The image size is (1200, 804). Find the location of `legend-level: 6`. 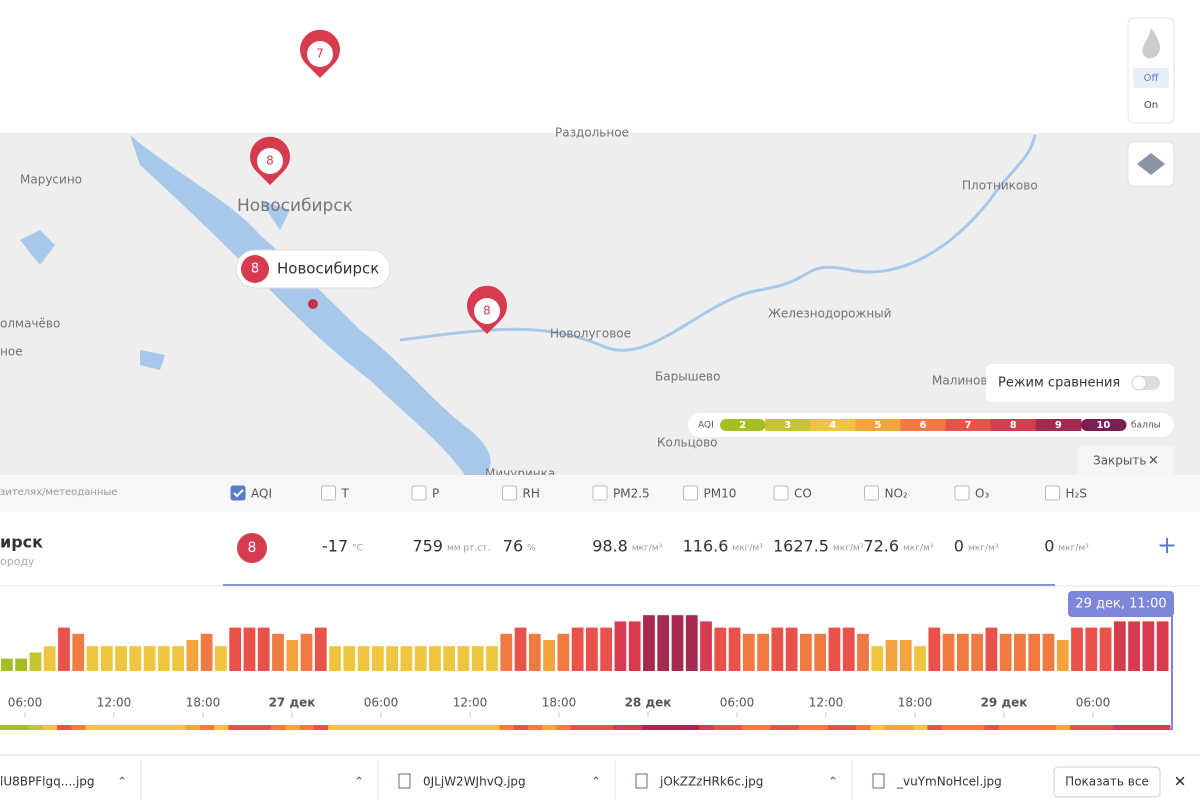

legend-level: 6 is located at coordinates (923, 425).